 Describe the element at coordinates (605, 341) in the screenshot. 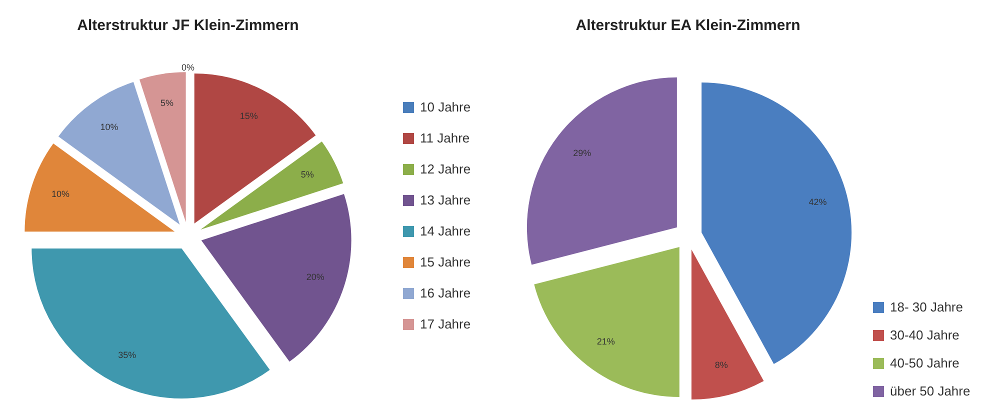

I see `data-label: 21%` at that location.